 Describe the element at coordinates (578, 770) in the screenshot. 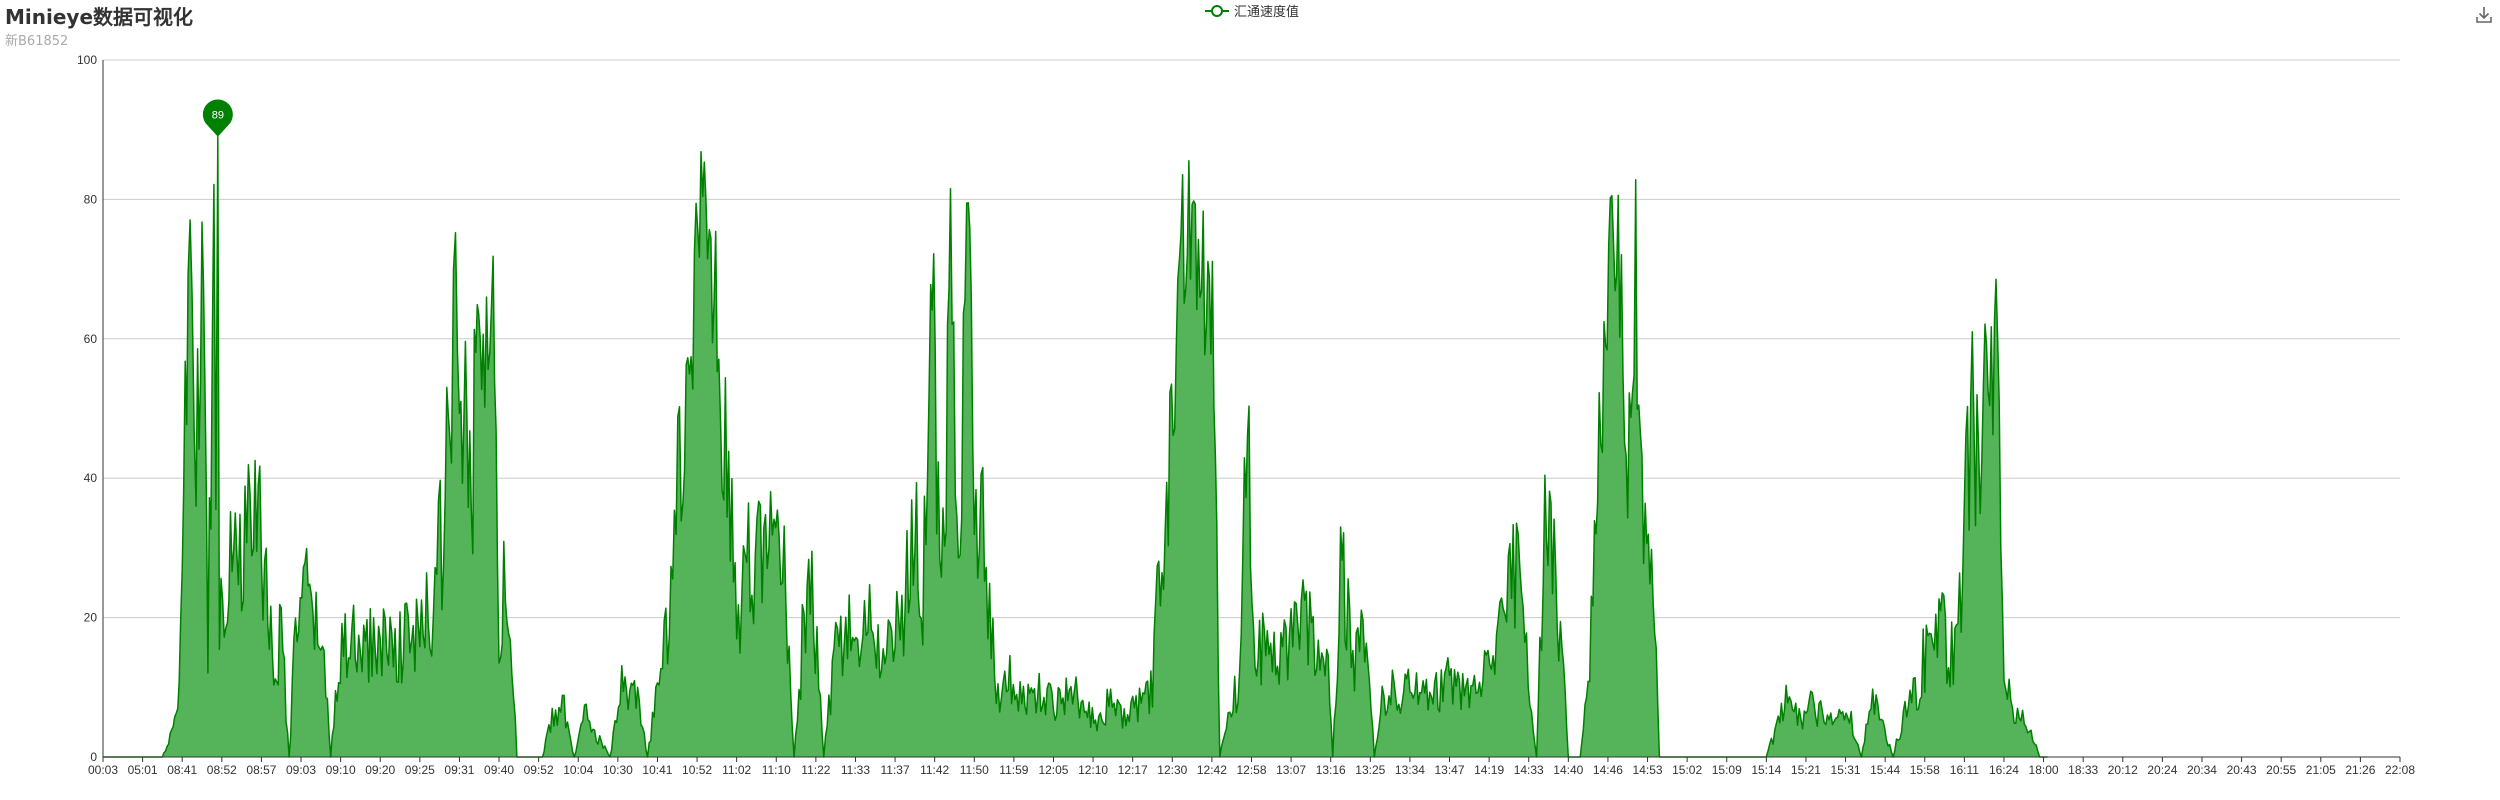

I see `x-tick-label: 10:04` at that location.